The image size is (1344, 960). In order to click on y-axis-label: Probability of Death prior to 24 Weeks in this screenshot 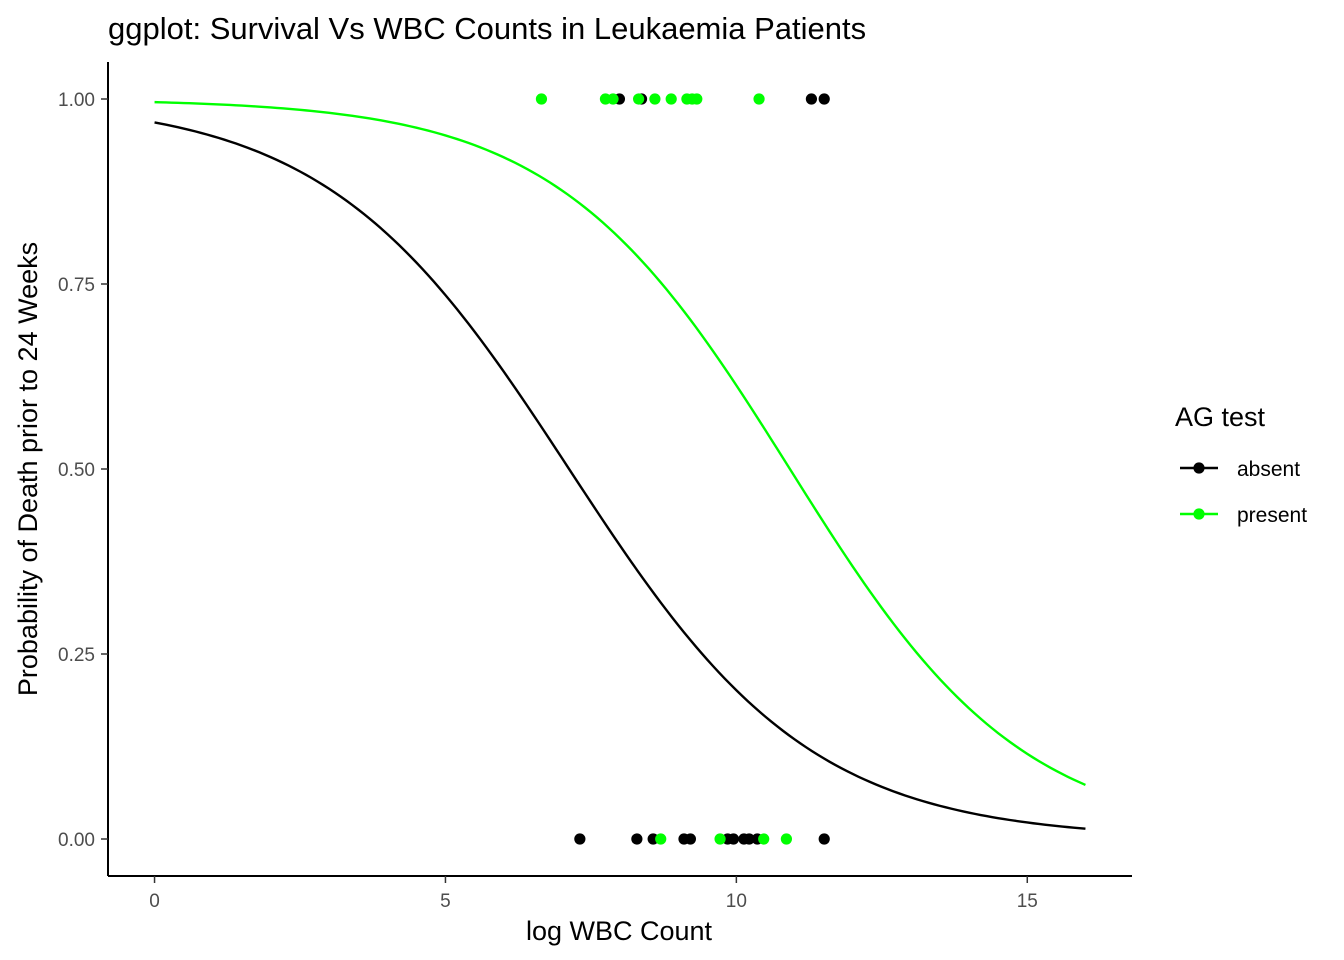, I will do `click(28, 469)`.